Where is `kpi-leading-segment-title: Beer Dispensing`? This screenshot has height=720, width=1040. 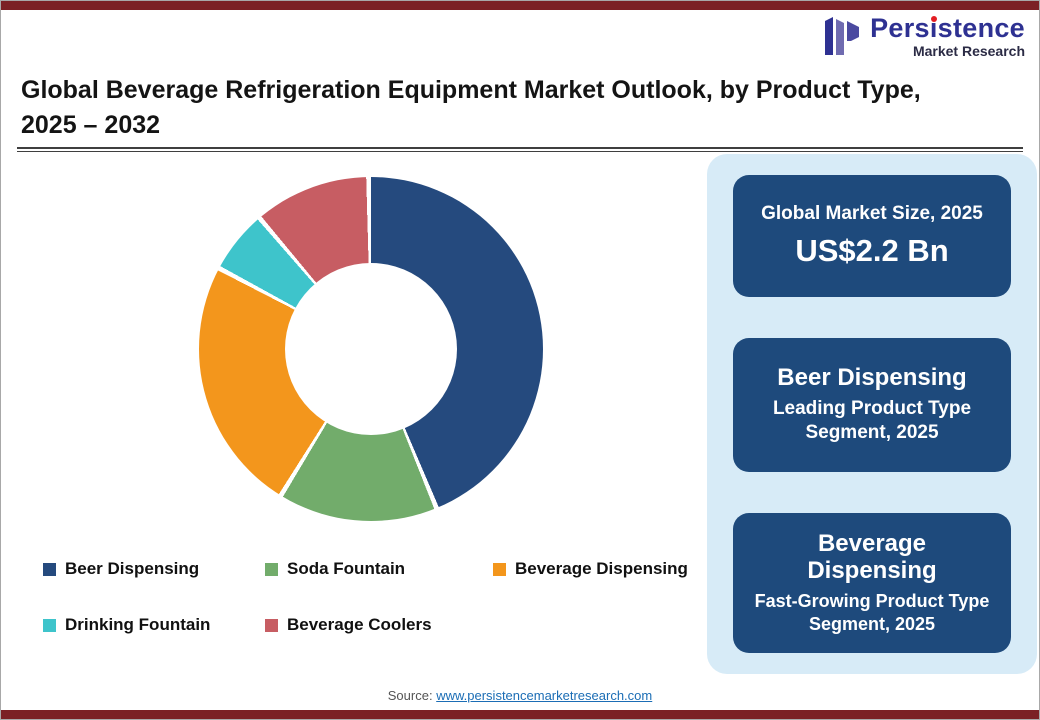 kpi-leading-segment-title: Beer Dispensing is located at coordinates (872, 378).